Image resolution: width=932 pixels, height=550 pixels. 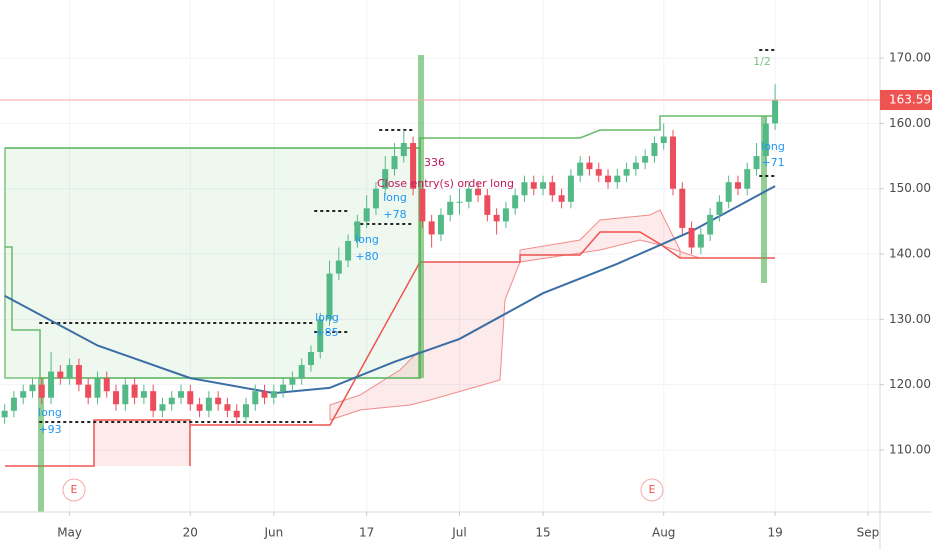 What do you see at coordinates (190, 533) in the screenshot?
I see `x-tick-label: 20` at bounding box center [190, 533].